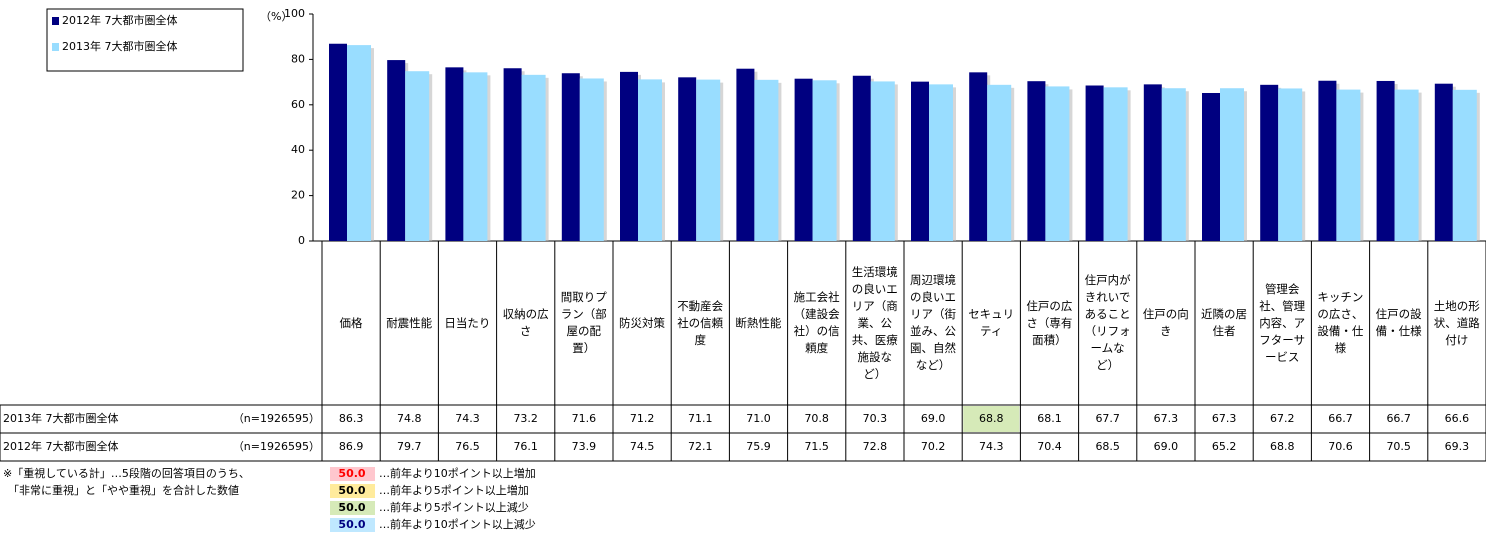 Image resolution: width=1486 pixels, height=537 pixels. I want to click on cell-value: 71.0, so click(758, 418).